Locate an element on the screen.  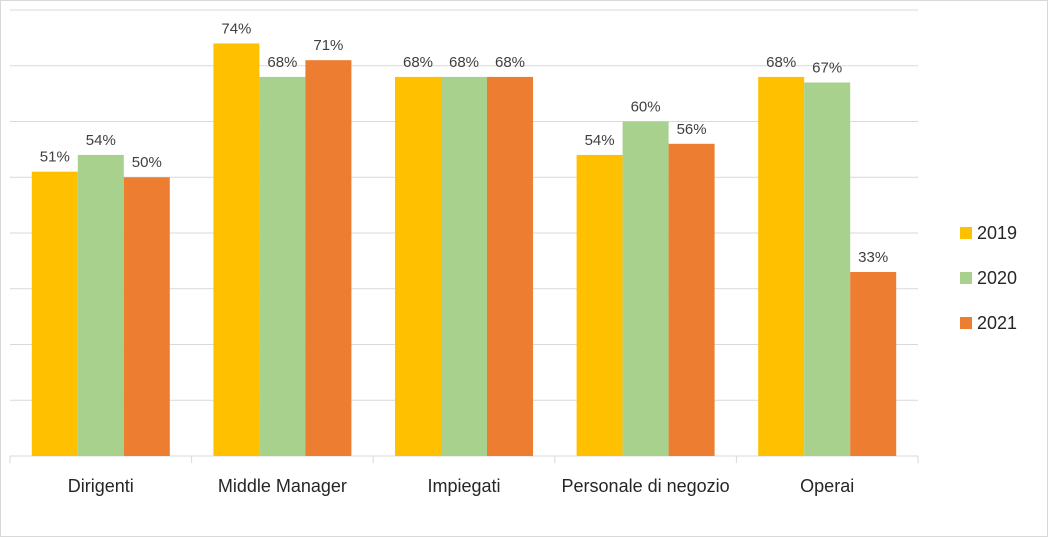
legend-label: 2020 is located at coordinates (997, 278).